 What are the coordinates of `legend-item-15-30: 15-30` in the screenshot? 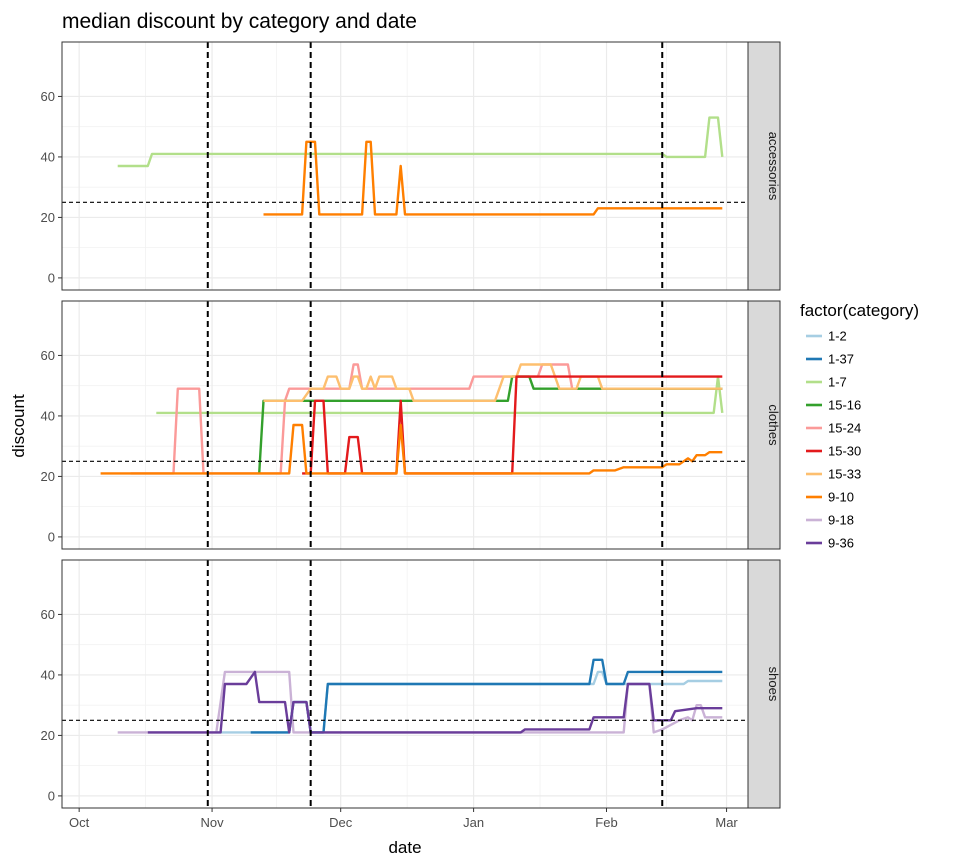 It's located at (833, 451).